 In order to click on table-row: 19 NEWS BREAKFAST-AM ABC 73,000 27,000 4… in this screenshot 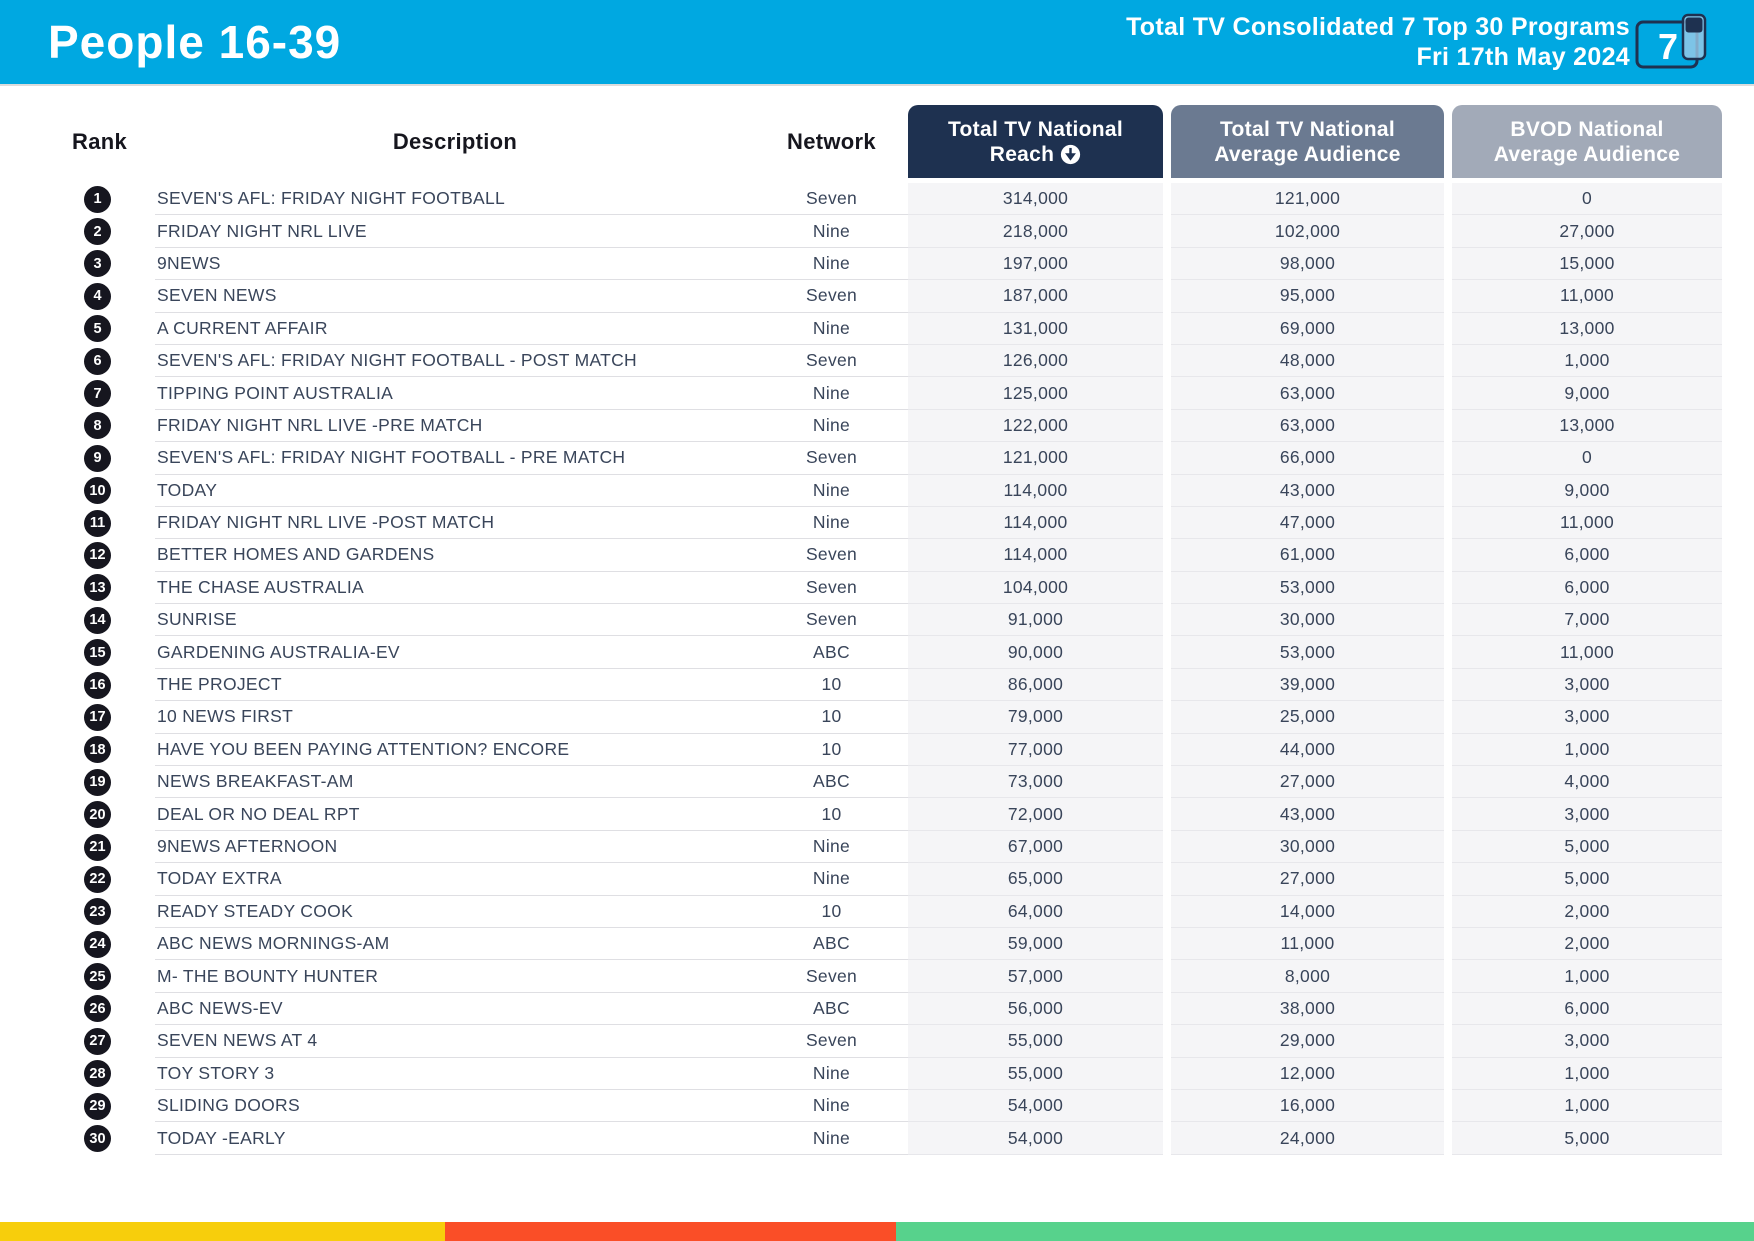, I will do `click(892, 782)`.